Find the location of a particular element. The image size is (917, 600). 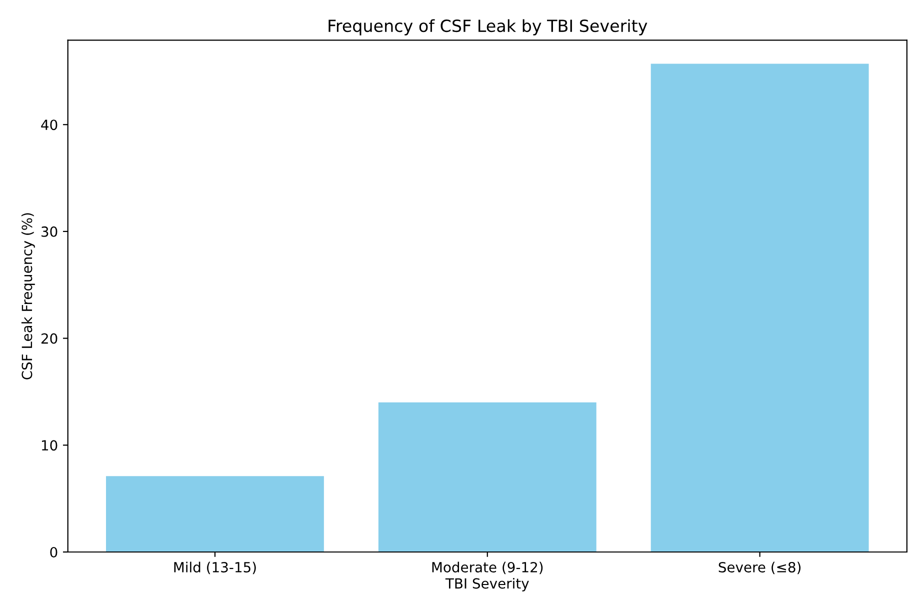

x-tick-label: Severe (≤8) is located at coordinates (759, 568).